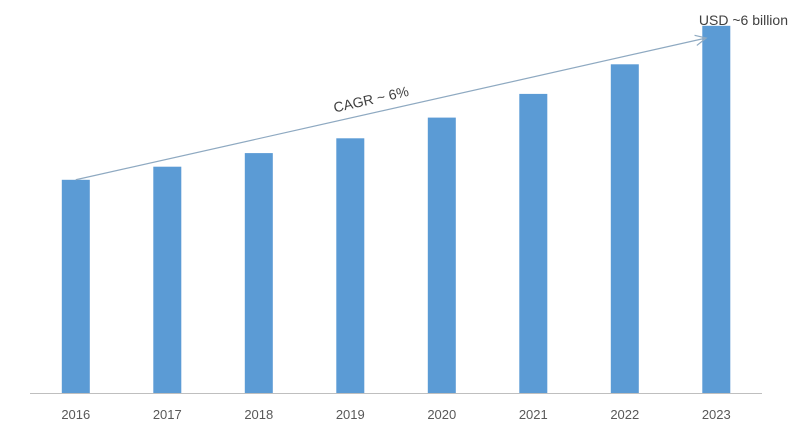  Describe the element at coordinates (258, 414) in the screenshot. I see `x-tick-label-2018: 2018` at that location.